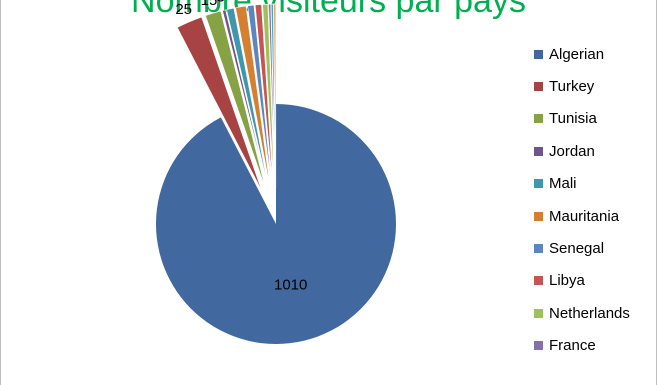 This screenshot has width=657, height=385. Describe the element at coordinates (577, 249) in the screenshot. I see `legend-label: Senegal` at that location.